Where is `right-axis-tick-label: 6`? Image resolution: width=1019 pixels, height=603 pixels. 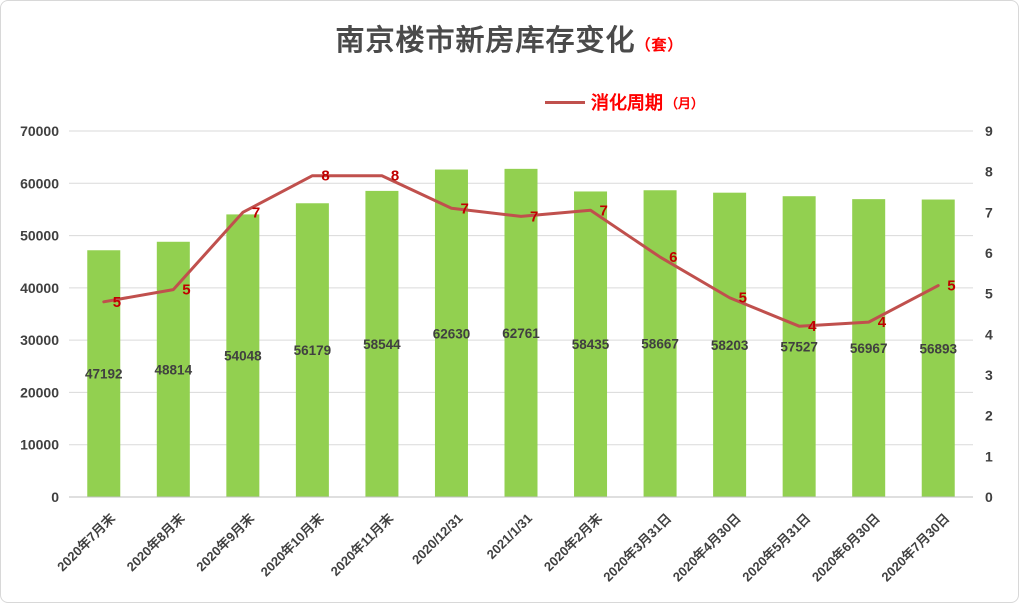 right-axis-tick-label: 6 is located at coordinates (989, 253).